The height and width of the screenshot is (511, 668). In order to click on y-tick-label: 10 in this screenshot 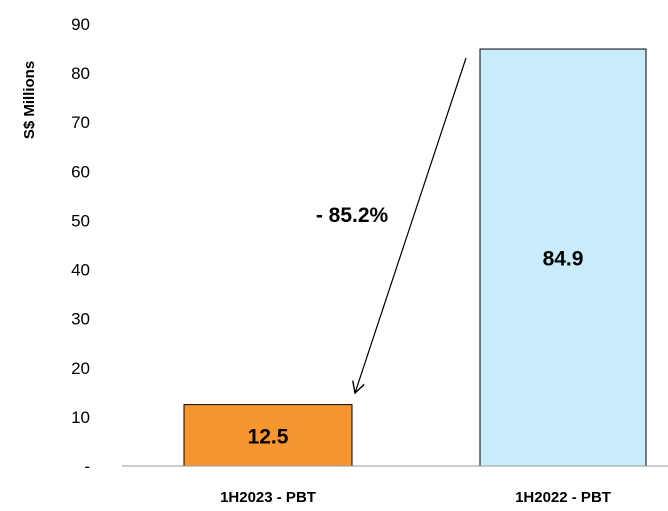, I will do `click(80, 417)`.